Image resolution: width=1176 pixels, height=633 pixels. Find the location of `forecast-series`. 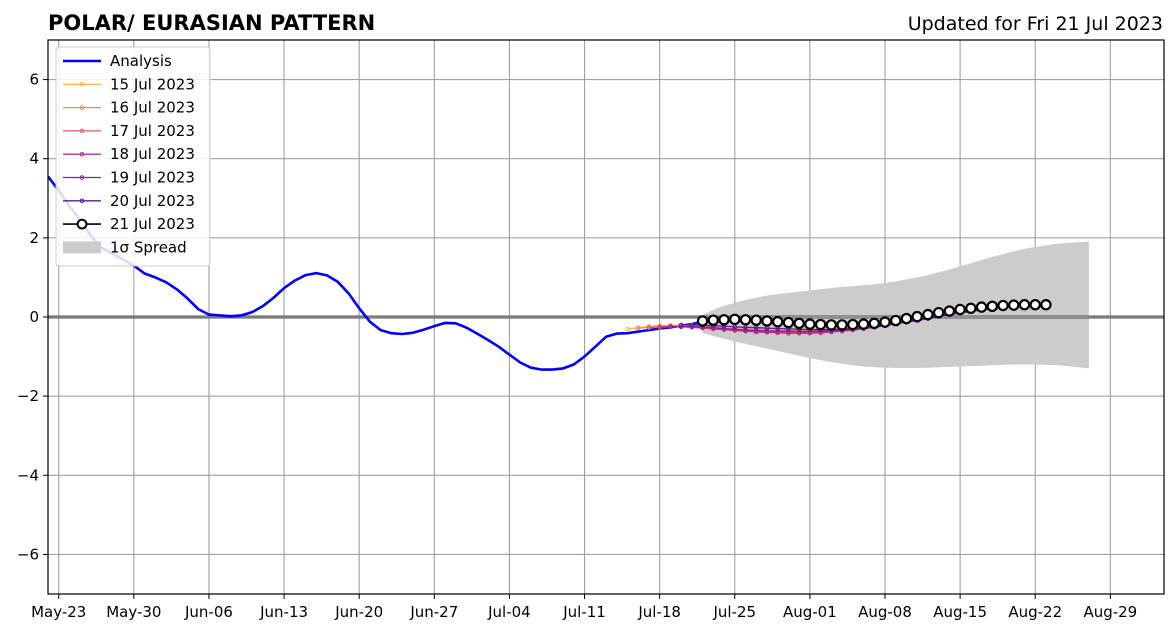

forecast-series is located at coordinates (874, 315).